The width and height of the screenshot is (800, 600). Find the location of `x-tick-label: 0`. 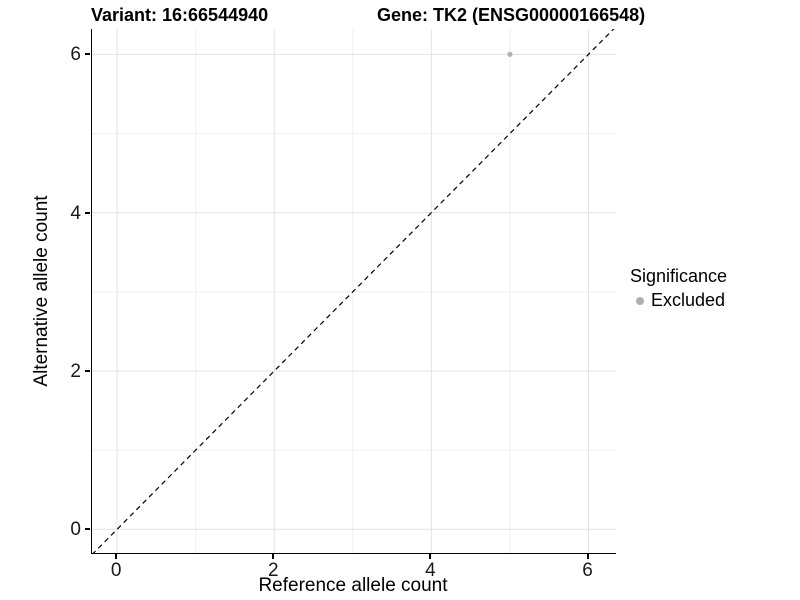

x-tick-label: 0 is located at coordinates (116, 570).